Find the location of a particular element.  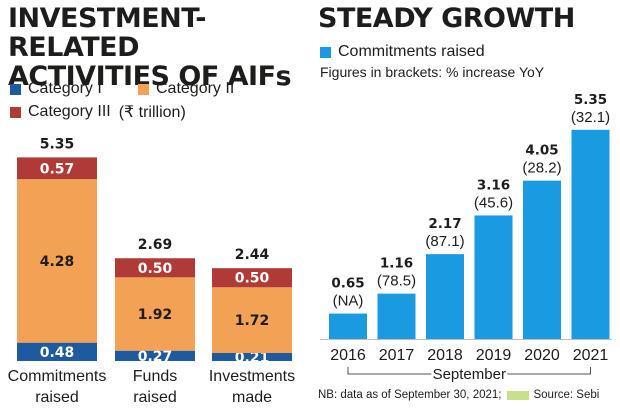

source-swatch is located at coordinates (518, 395).